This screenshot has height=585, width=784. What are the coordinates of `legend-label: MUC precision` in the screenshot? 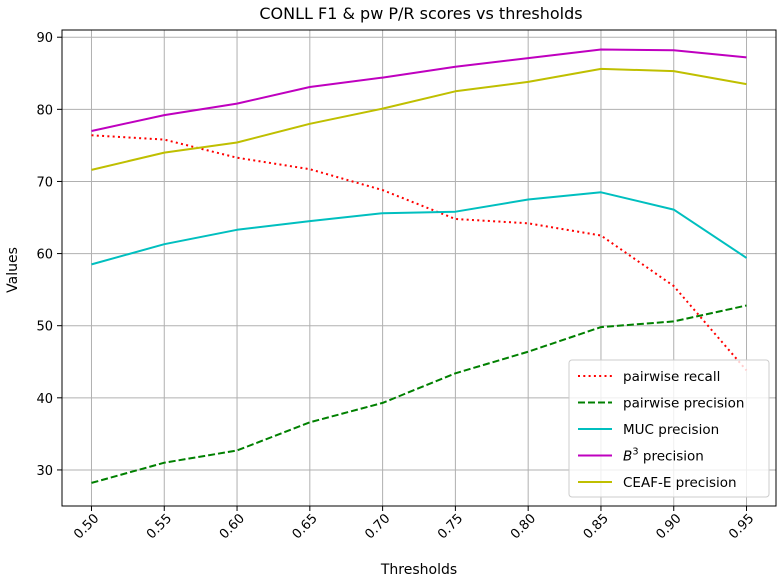 It's located at (671, 430).